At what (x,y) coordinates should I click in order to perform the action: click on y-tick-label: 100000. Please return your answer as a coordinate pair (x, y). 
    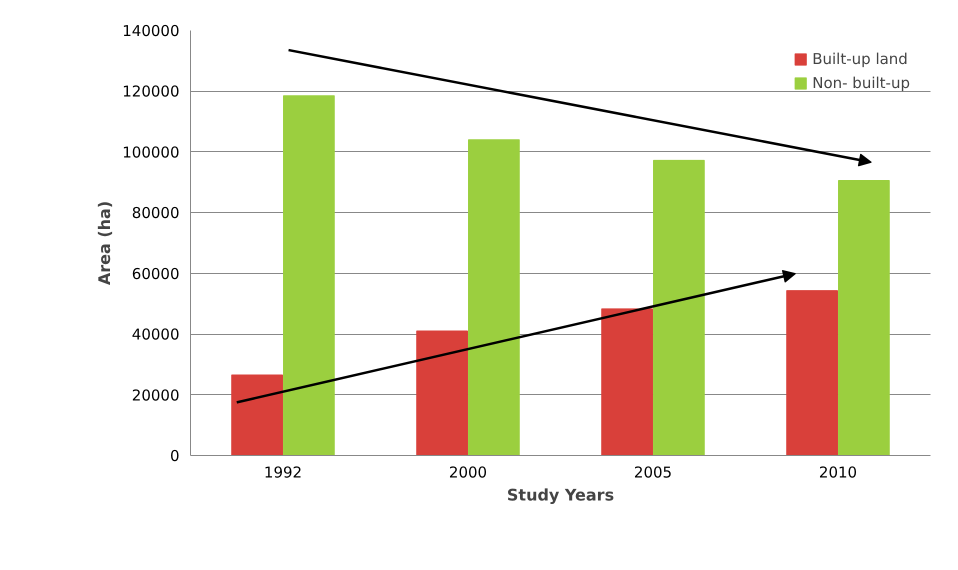
    Looking at the image, I should click on (151, 152).